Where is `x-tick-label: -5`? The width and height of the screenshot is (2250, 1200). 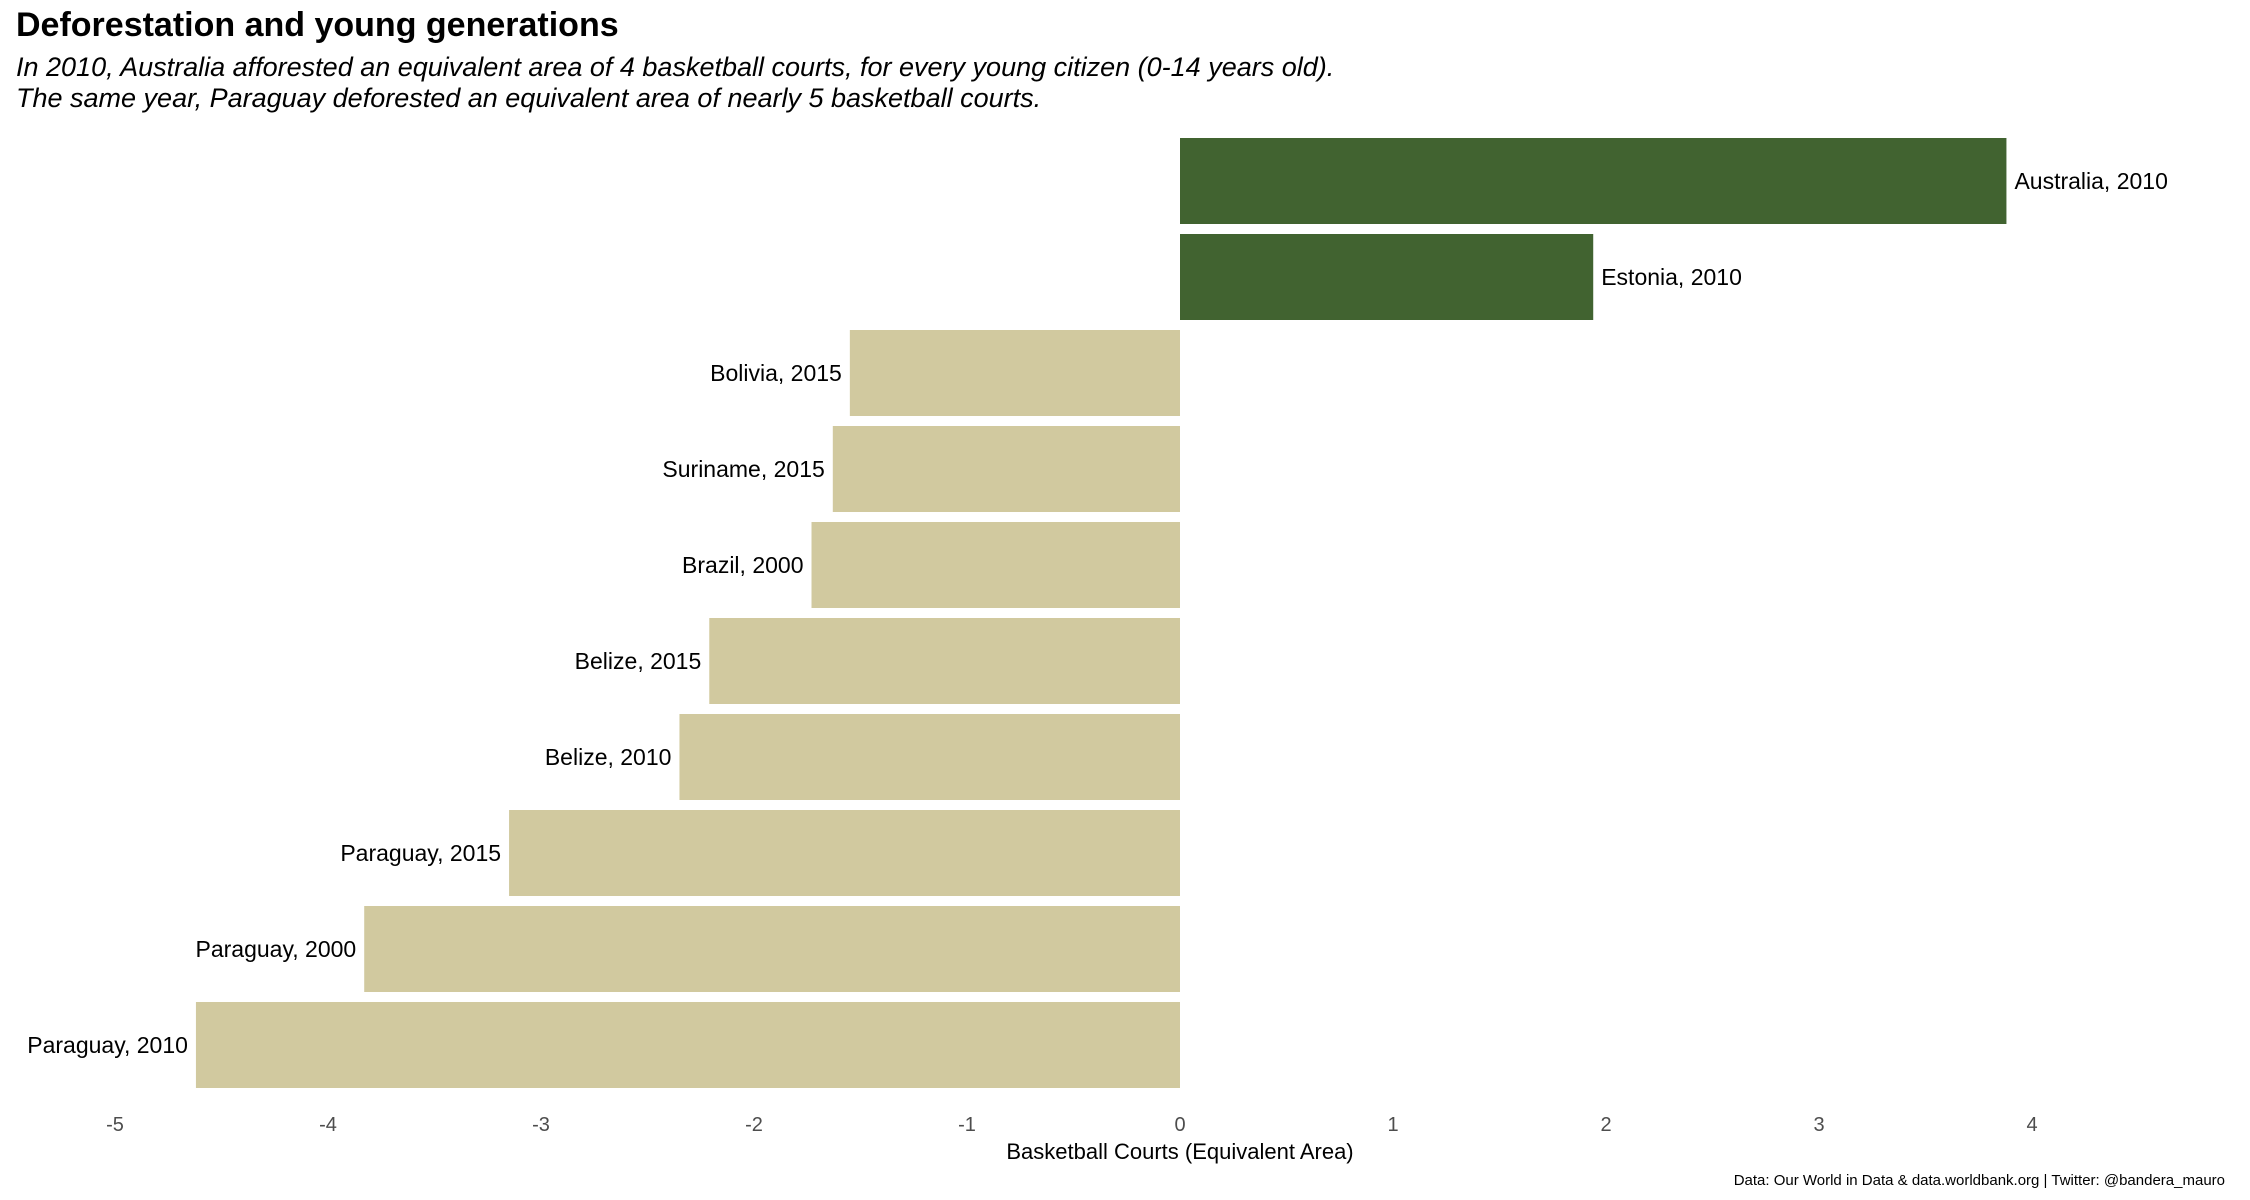
x-tick-label: -5 is located at coordinates (115, 1125).